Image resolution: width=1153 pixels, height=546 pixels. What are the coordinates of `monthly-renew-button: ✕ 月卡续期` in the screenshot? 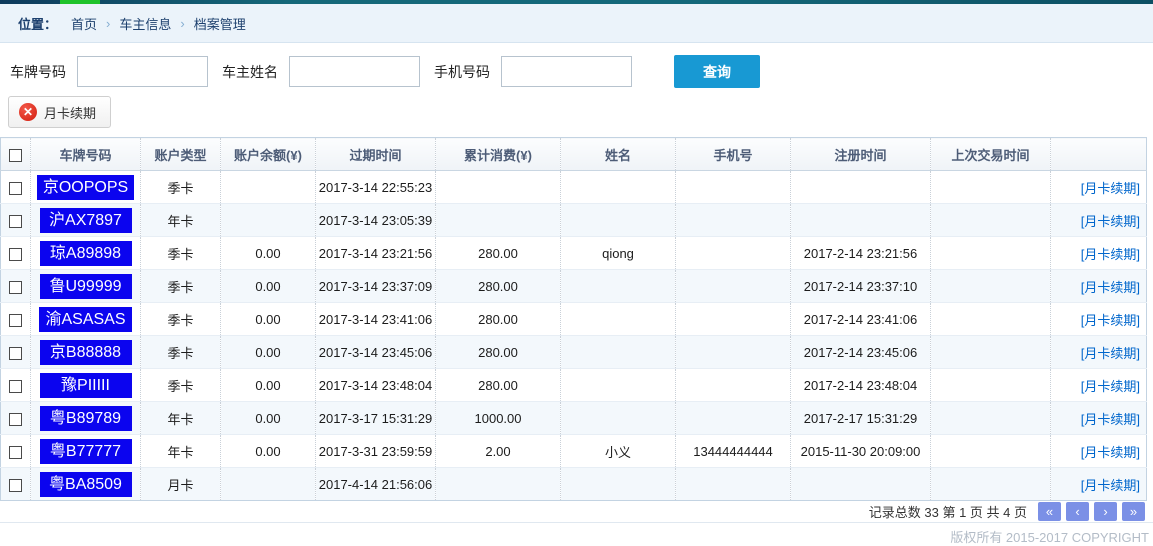 It's located at (60, 112).